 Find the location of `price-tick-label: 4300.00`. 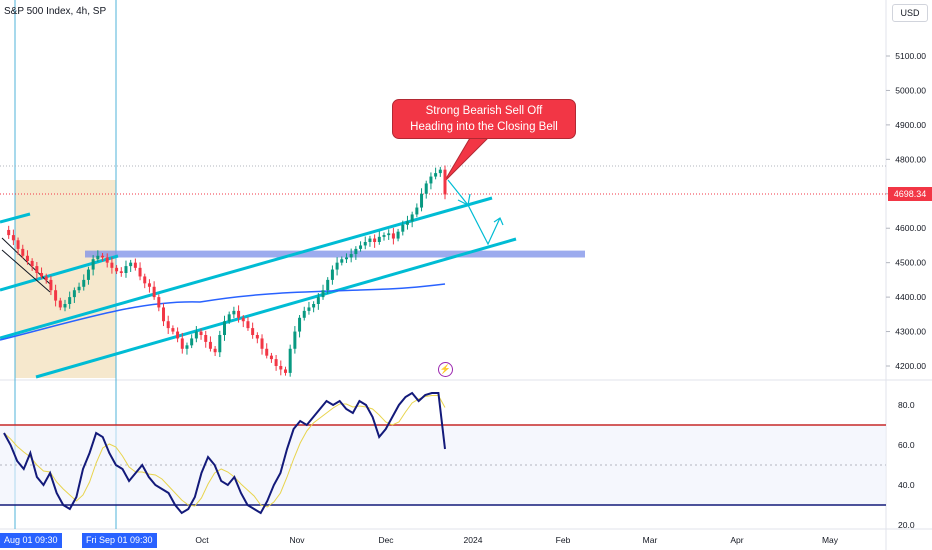

price-tick-label: 4300.00 is located at coordinates (910, 332).